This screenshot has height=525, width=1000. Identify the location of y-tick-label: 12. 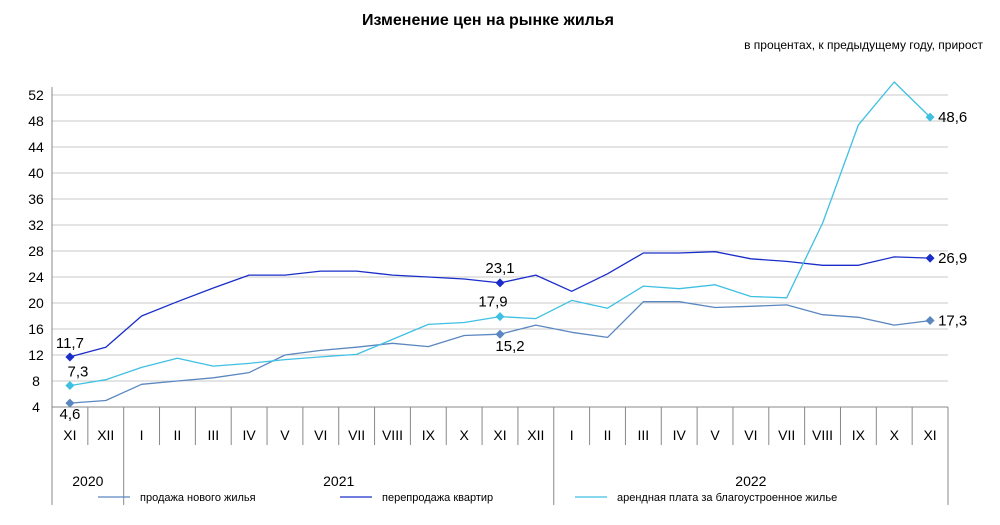
(36, 355).